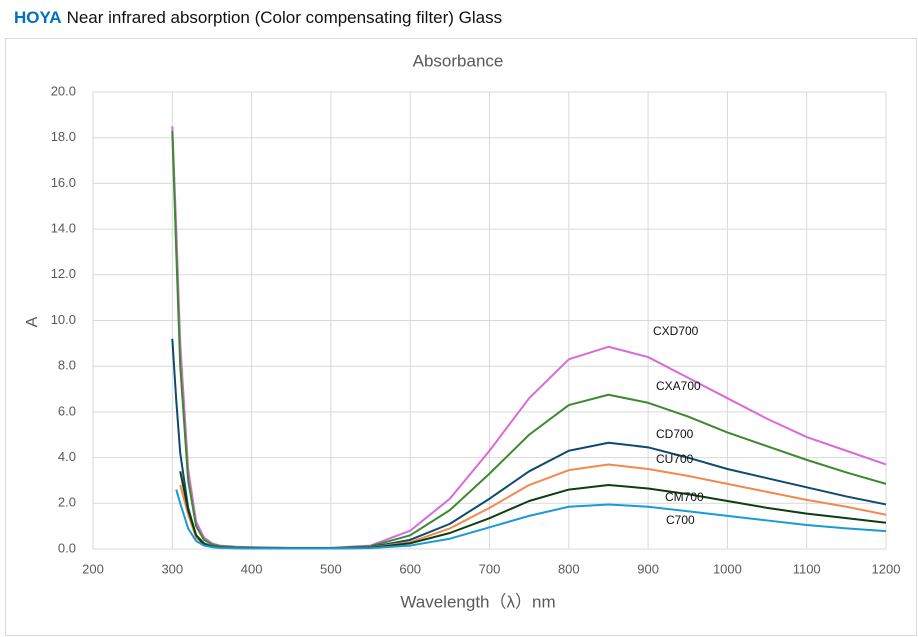 The width and height of the screenshot is (918, 637). What do you see at coordinates (172, 568) in the screenshot?
I see `x-tick-label: 300` at bounding box center [172, 568].